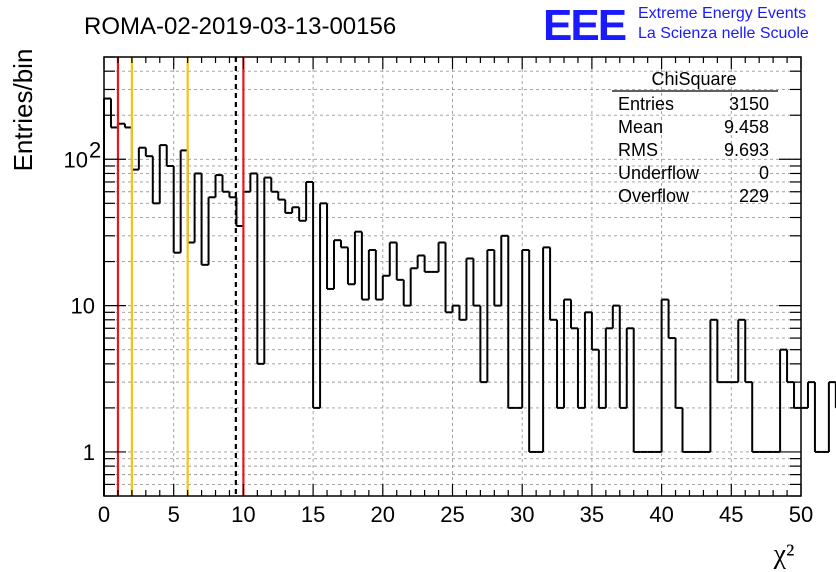 This screenshot has height=572, width=836. I want to click on x-tick-labels: 0 5 10 15 20 25 30 35 40 45 50, so click(455, 514).